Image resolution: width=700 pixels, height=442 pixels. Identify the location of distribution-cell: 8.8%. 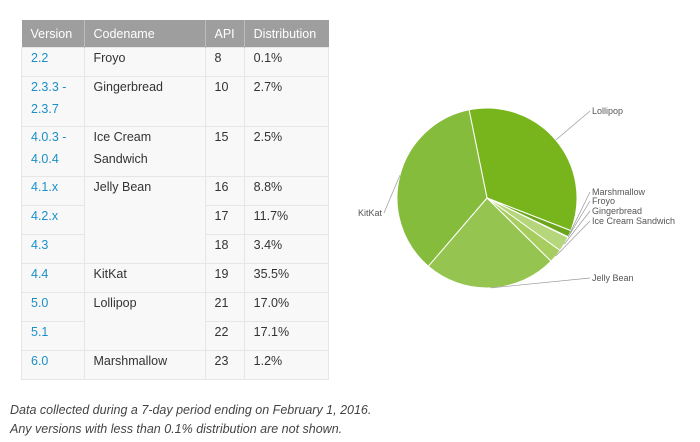
(286, 191).